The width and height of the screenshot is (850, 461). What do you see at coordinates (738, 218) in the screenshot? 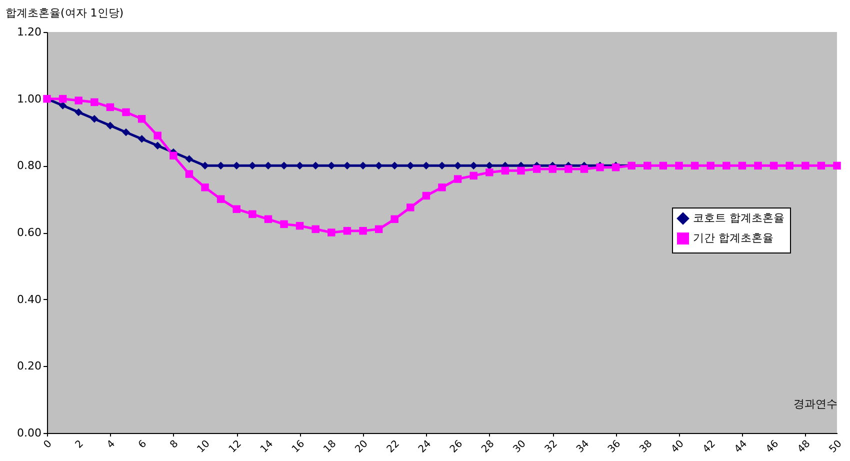
I see `legend-label: 코호트 합계초혼율` at bounding box center [738, 218].